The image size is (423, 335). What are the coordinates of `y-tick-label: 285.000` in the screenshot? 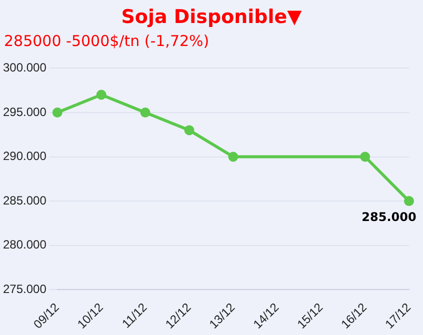 It's located at (24, 200).